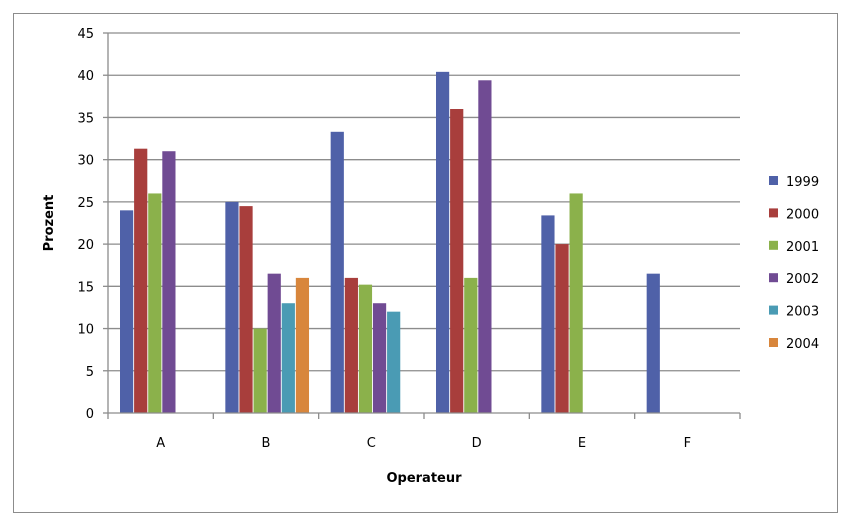 This screenshot has height=530, width=853. What do you see at coordinates (246, 309) in the screenshot?
I see `bar-2000-B` at bounding box center [246, 309].